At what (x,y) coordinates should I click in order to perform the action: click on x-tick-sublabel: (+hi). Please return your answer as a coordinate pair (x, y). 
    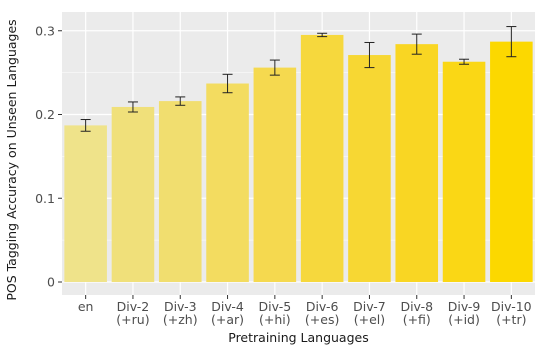
    Looking at the image, I should click on (275, 319).